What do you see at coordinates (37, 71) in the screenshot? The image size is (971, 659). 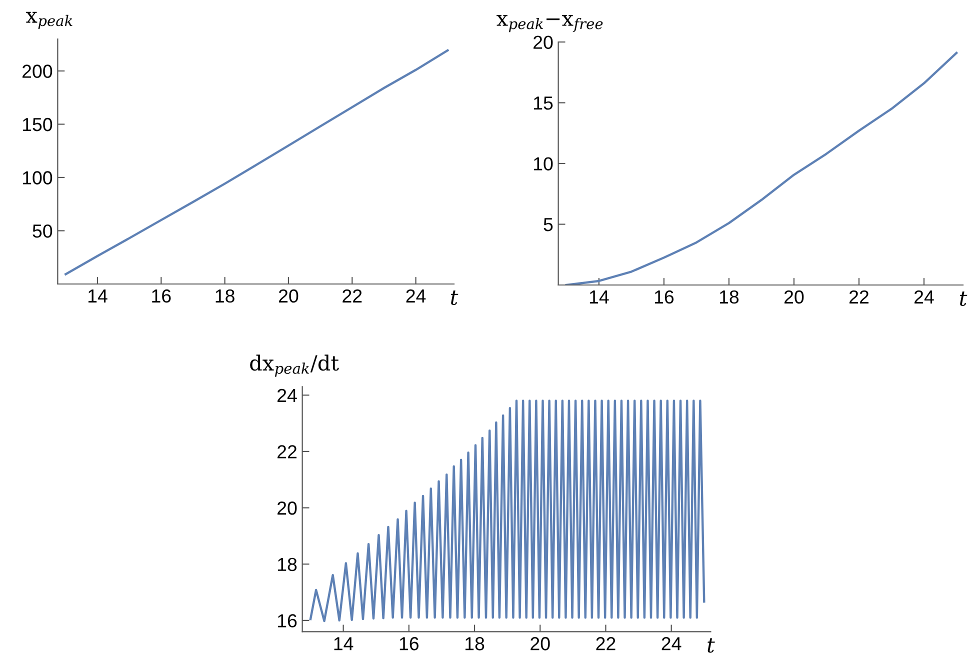 I see `y-tick-label: 200` at bounding box center [37, 71].